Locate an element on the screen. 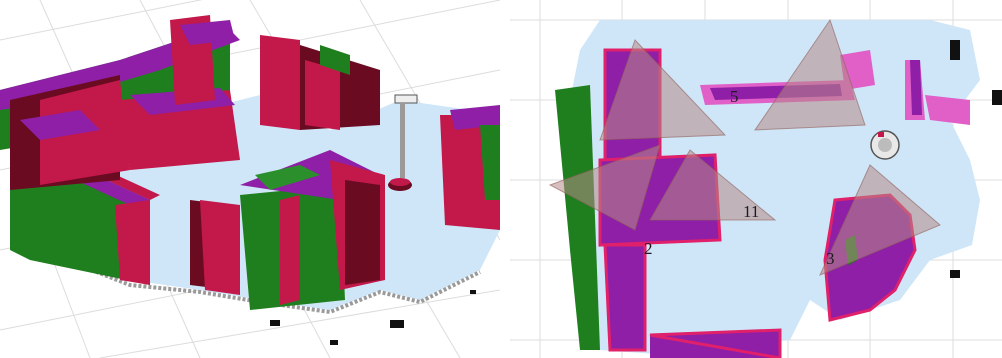 Image resolution: width=1002 pixels, height=358 pixels. region-label-3: 3 is located at coordinates (830, 258).